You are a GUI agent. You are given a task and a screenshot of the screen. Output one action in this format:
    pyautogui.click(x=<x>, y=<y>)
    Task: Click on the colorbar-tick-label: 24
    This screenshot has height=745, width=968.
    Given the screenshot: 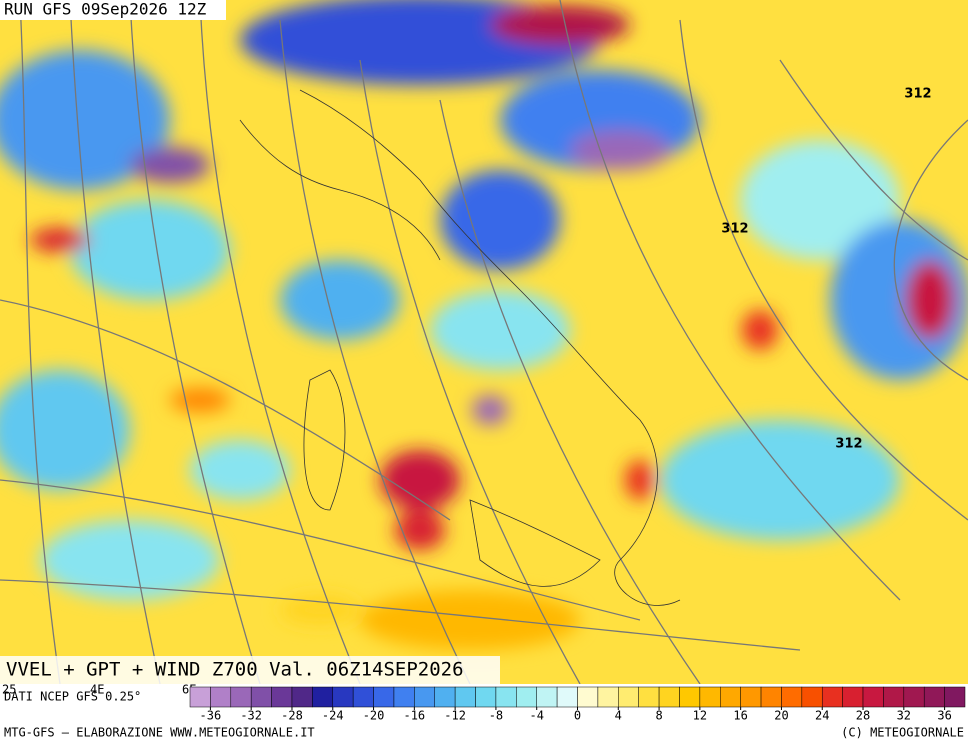 What is the action you would take?
    pyautogui.click(x=822, y=716)
    